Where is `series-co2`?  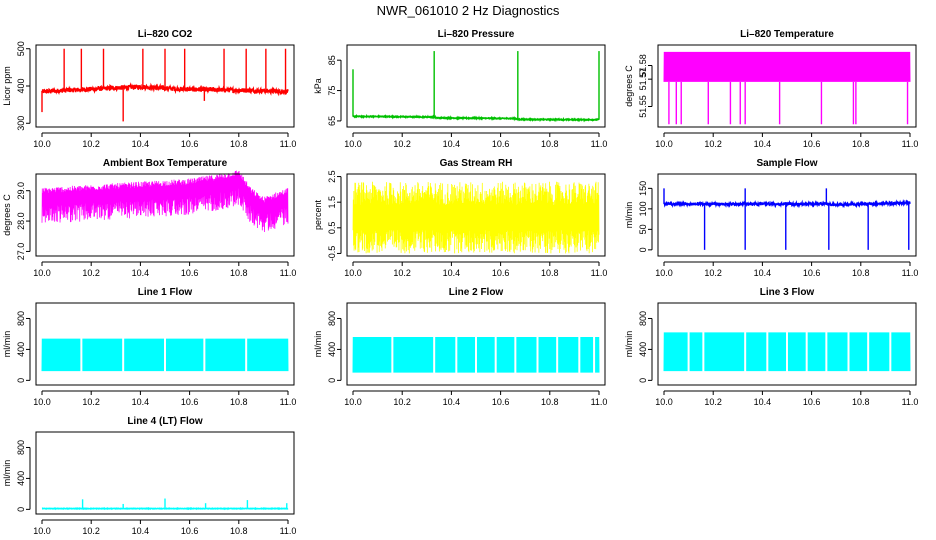
series-co2 is located at coordinates (165, 85).